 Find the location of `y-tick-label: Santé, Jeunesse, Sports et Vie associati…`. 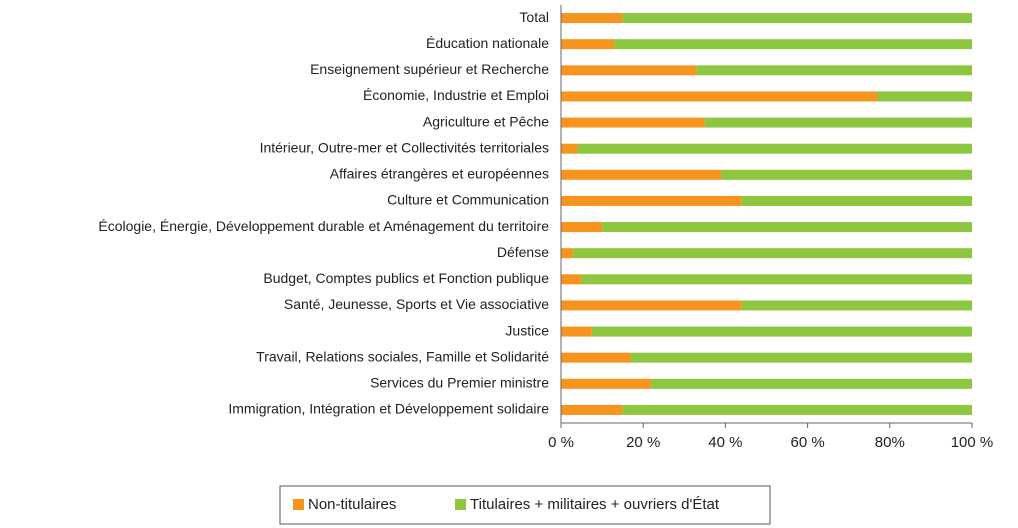

y-tick-label: Santé, Jeunesse, Sports et Vie associati… is located at coordinates (416, 304).